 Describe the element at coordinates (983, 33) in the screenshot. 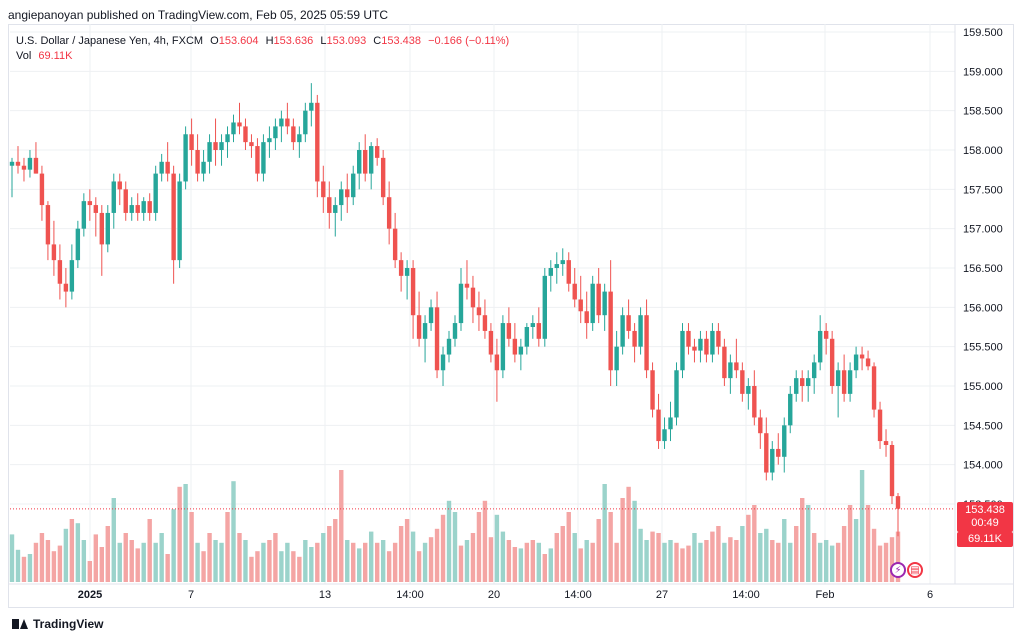

I see `y-tick-label: 159.500` at that location.